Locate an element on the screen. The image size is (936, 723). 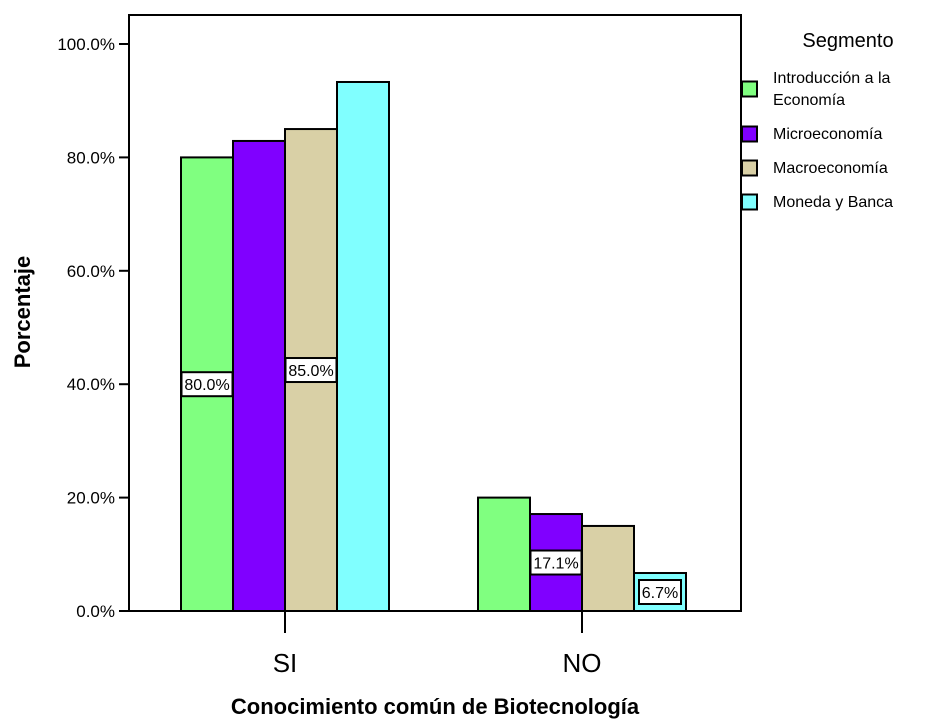
legend-label: Microeconomía is located at coordinates (827, 134).